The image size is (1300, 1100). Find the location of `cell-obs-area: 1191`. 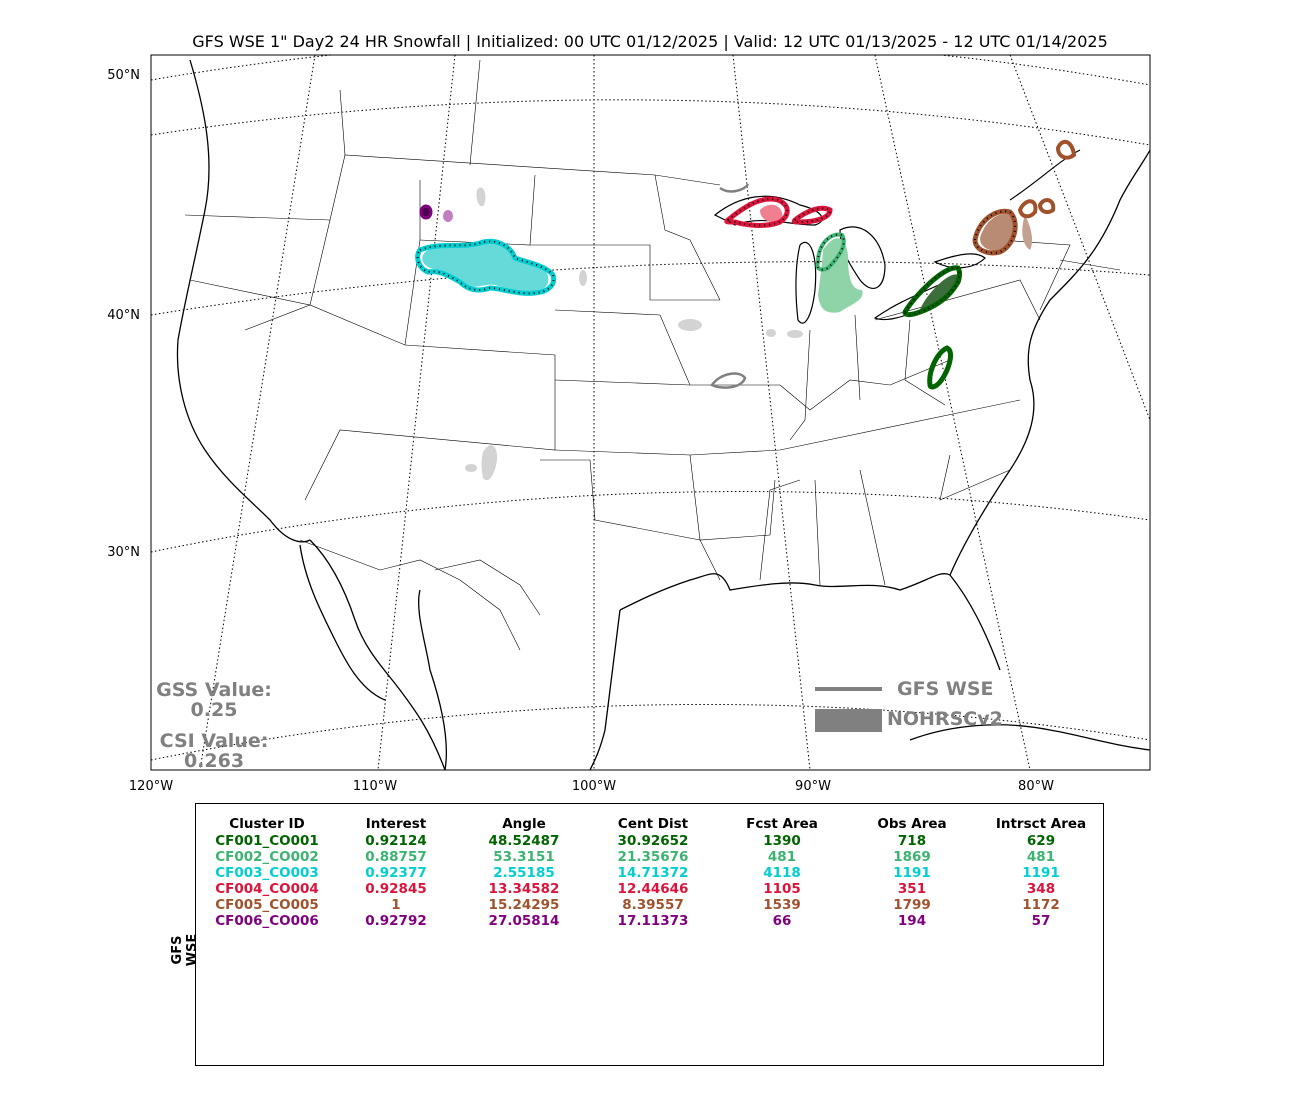

cell-obs-area: 1191 is located at coordinates (912, 873).